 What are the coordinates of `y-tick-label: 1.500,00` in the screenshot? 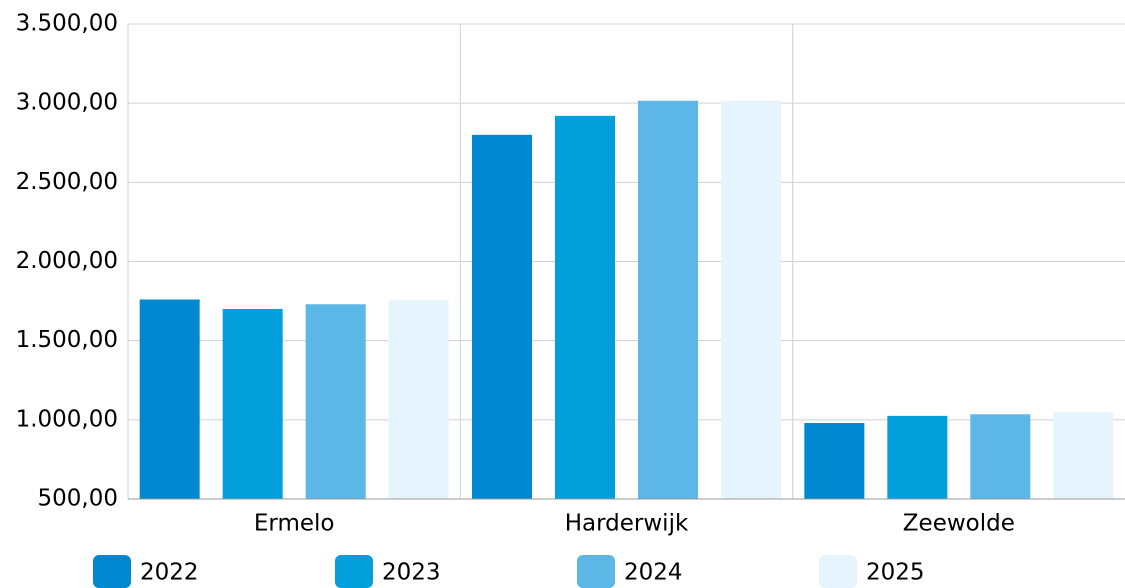 It's located at (67, 340).